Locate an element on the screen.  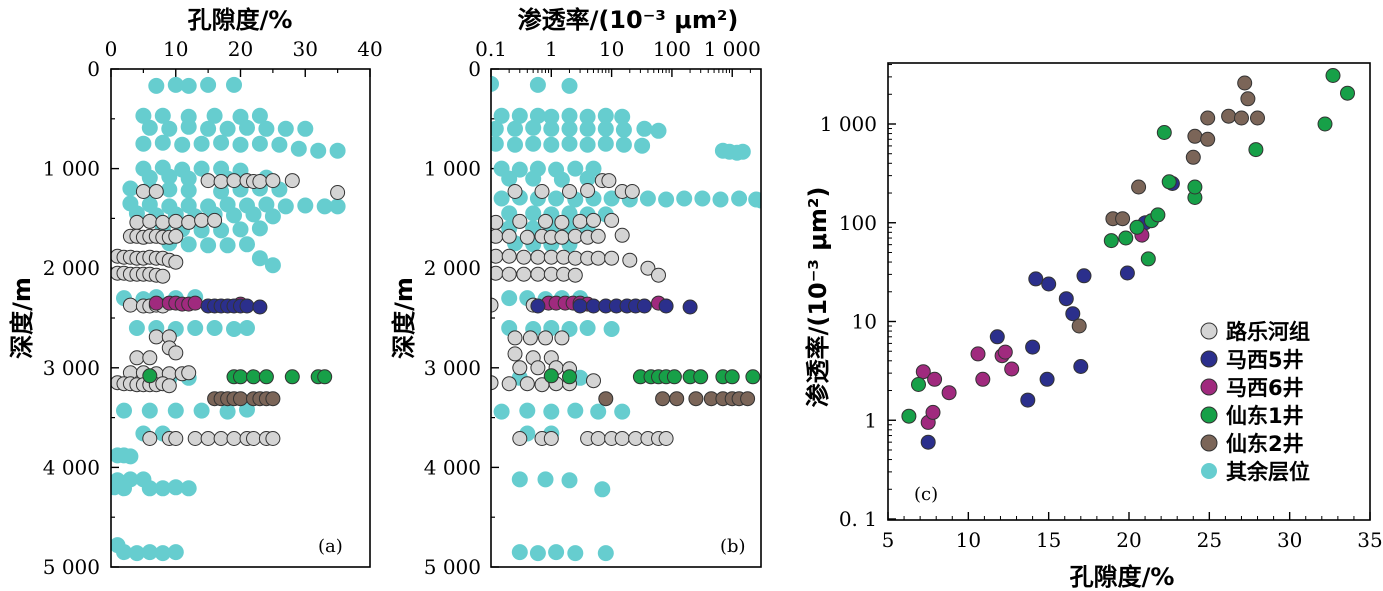
panel-a-ytick-label: 1 000 is located at coordinates (71, 169).